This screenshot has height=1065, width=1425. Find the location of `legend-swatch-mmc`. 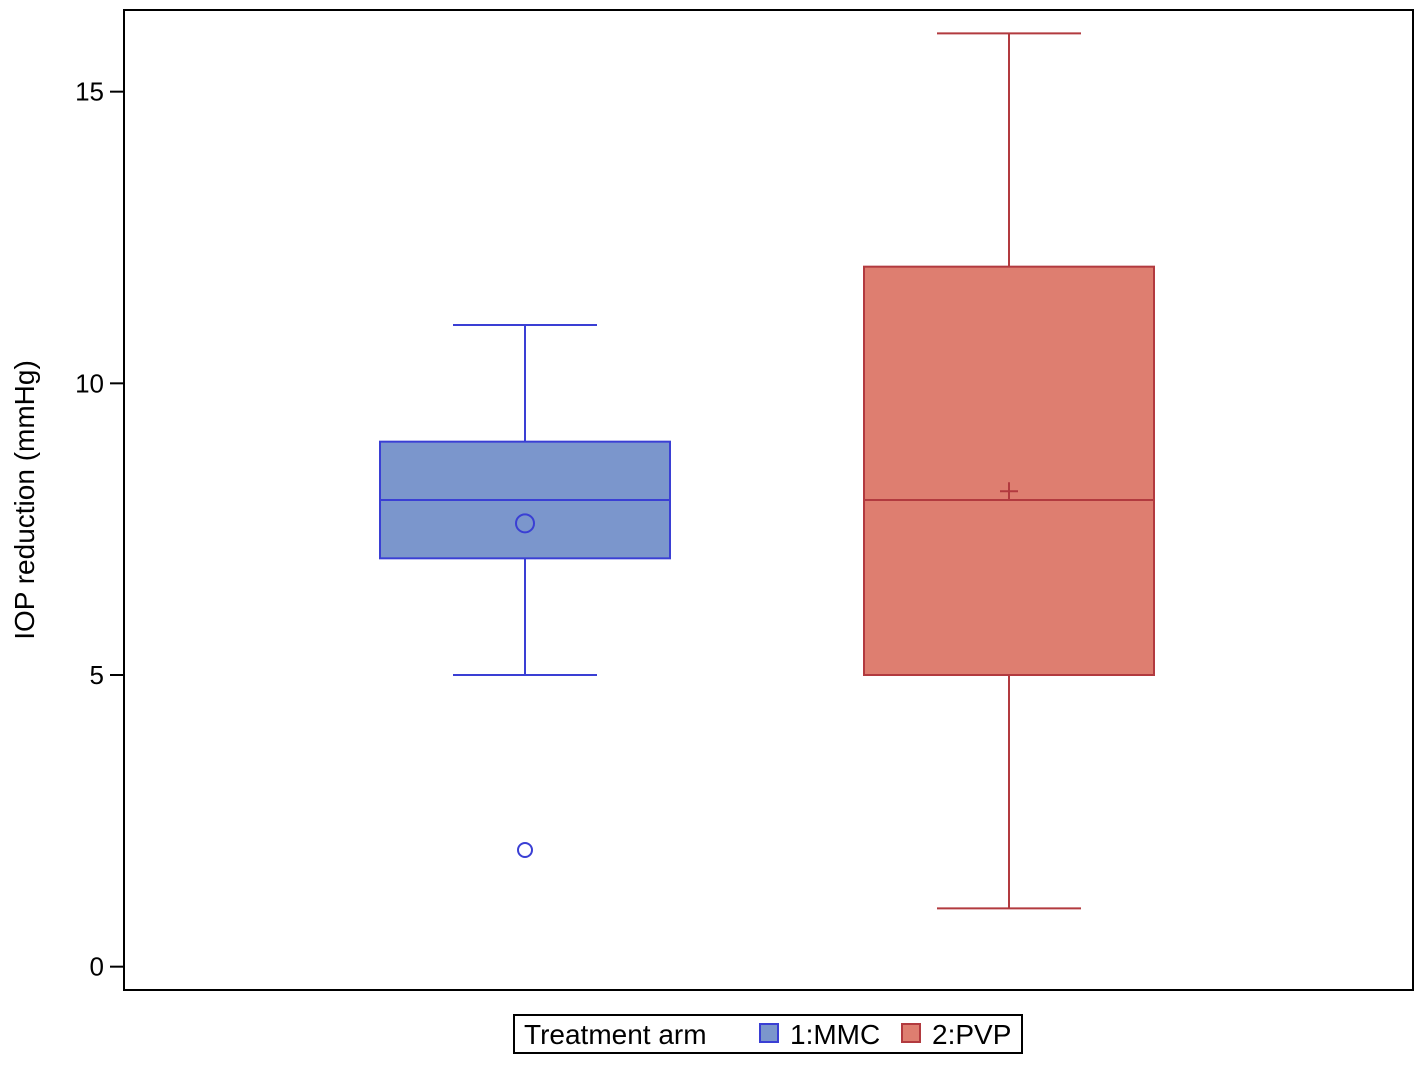

legend-swatch-mmc is located at coordinates (769, 1033).